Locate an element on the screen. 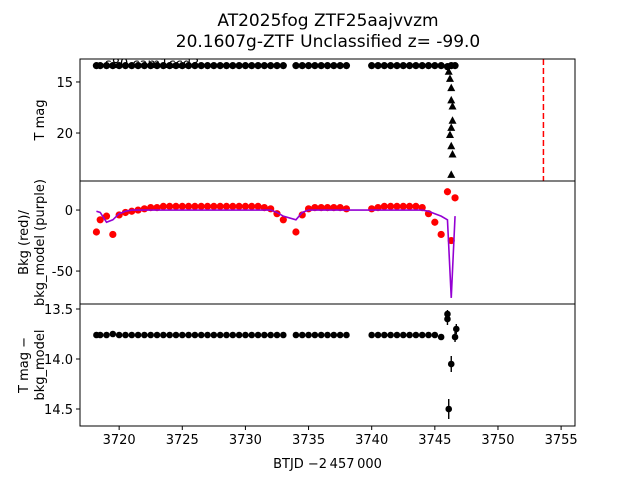  y-axis-label: Bkg (red)/ is located at coordinates (24, 242).